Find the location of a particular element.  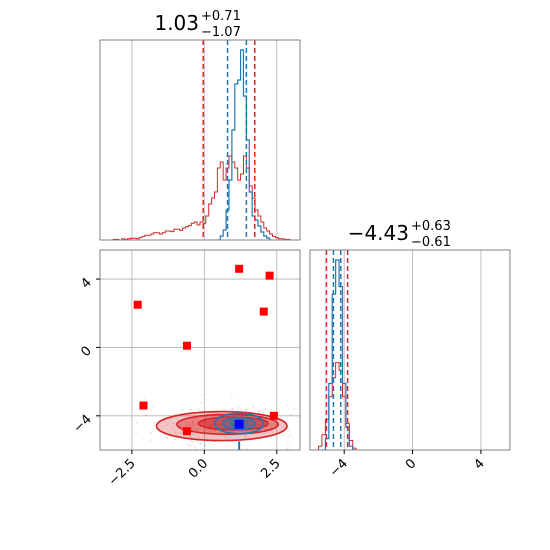

title-y-minus: −0.61 is located at coordinates (431, 242).